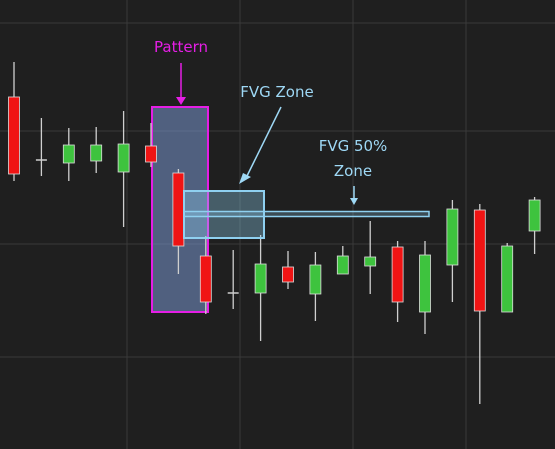 The image size is (555, 449). What do you see at coordinates (181, 84) in the screenshot?
I see `pattern-arrow-icon` at bounding box center [181, 84].